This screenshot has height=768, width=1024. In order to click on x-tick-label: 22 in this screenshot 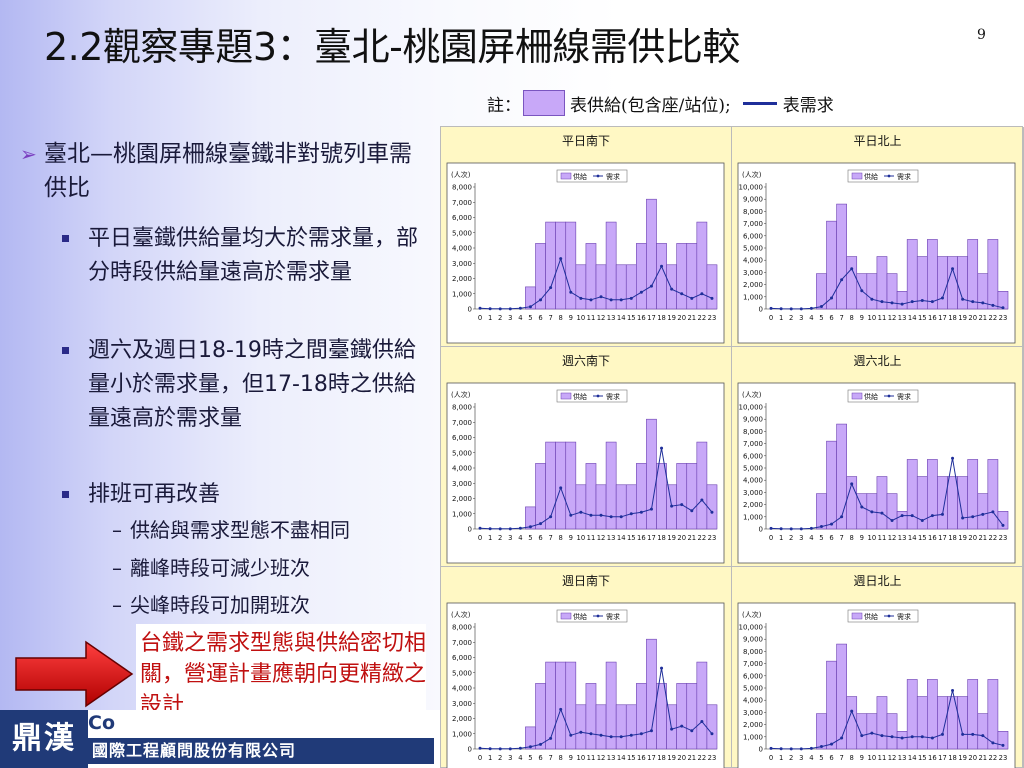, I will do `click(993, 758)`.